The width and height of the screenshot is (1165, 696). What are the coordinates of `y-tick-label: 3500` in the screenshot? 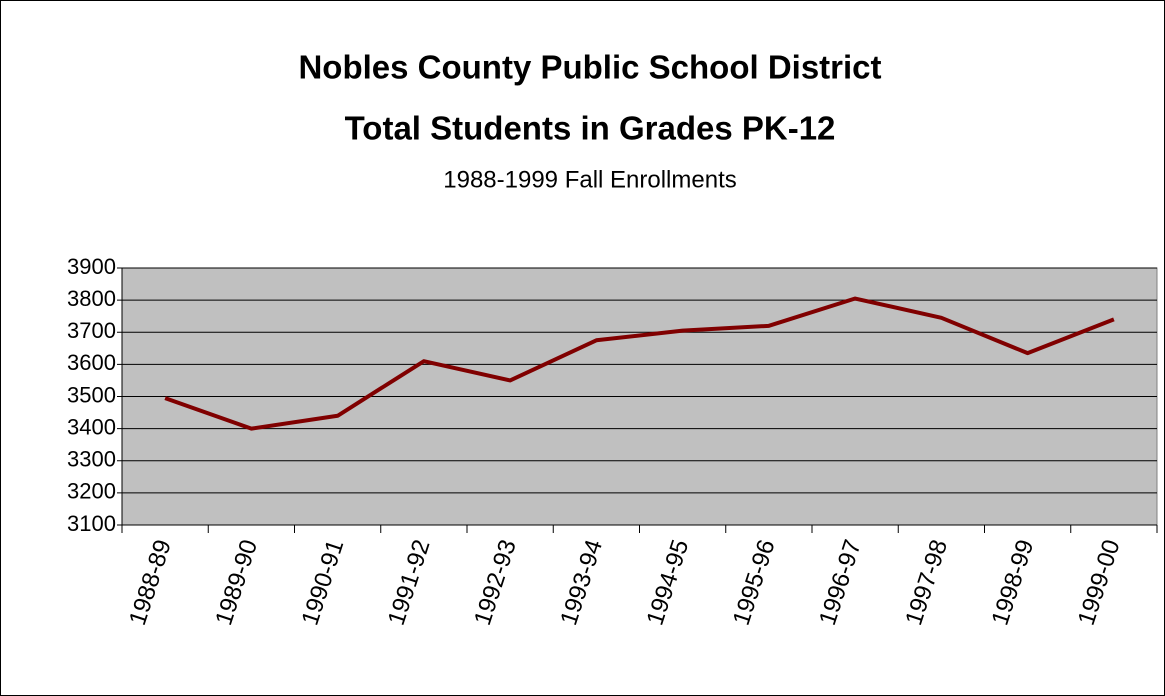 It's located at (91, 394).